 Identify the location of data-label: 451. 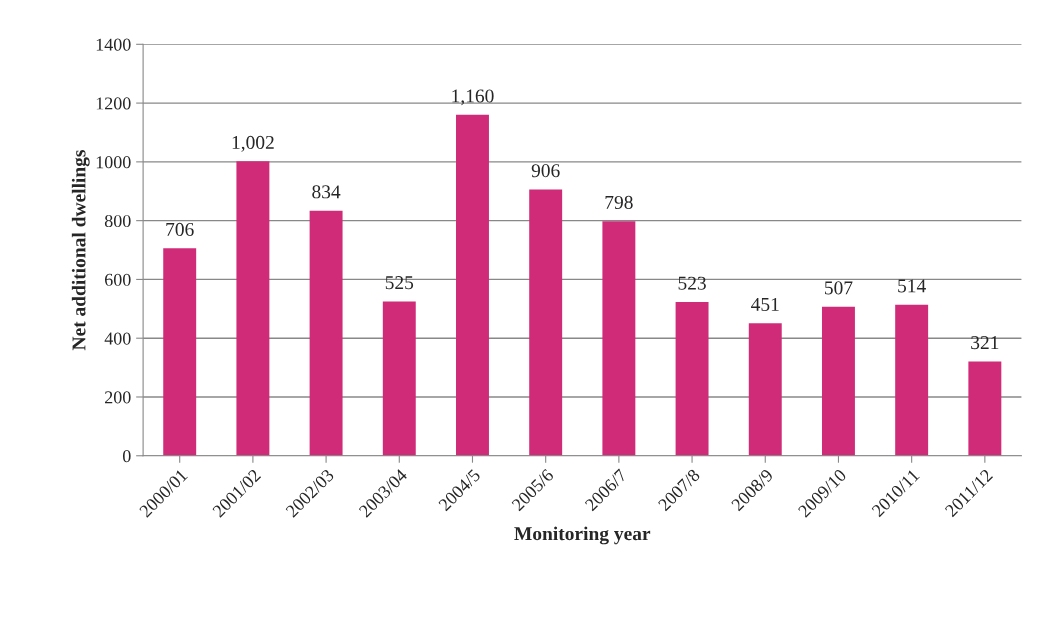
(765, 304).